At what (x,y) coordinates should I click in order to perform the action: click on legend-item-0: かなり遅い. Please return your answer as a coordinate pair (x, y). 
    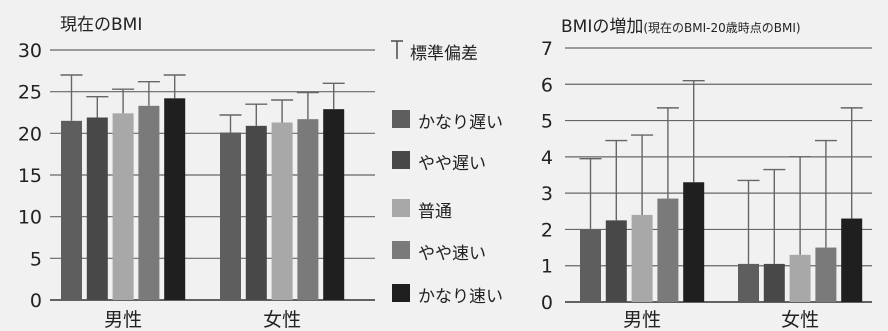
    Looking at the image, I should click on (458, 120).